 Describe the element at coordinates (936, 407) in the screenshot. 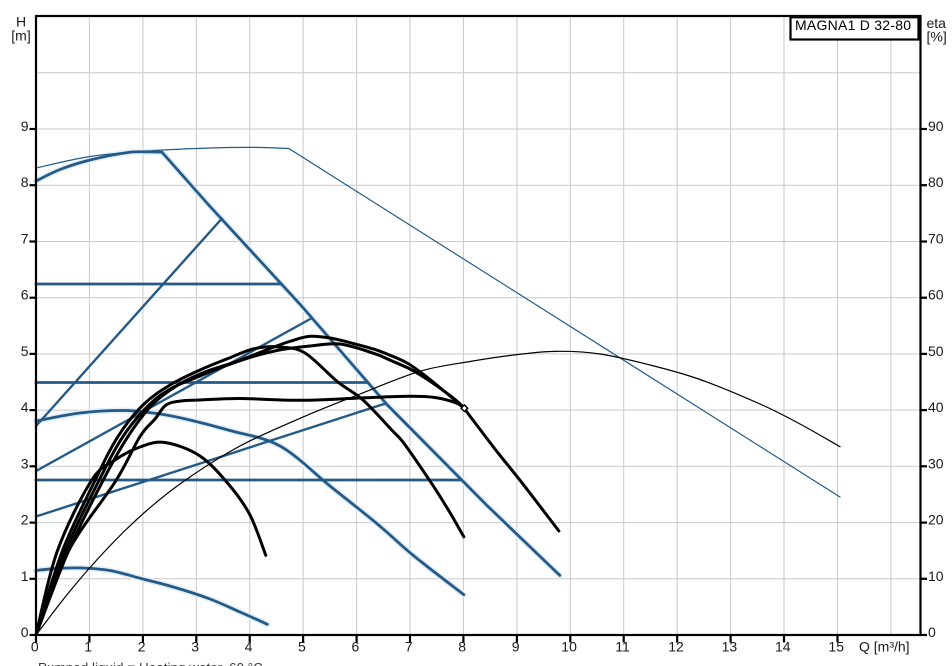

I see `svg-text: 40` at that location.